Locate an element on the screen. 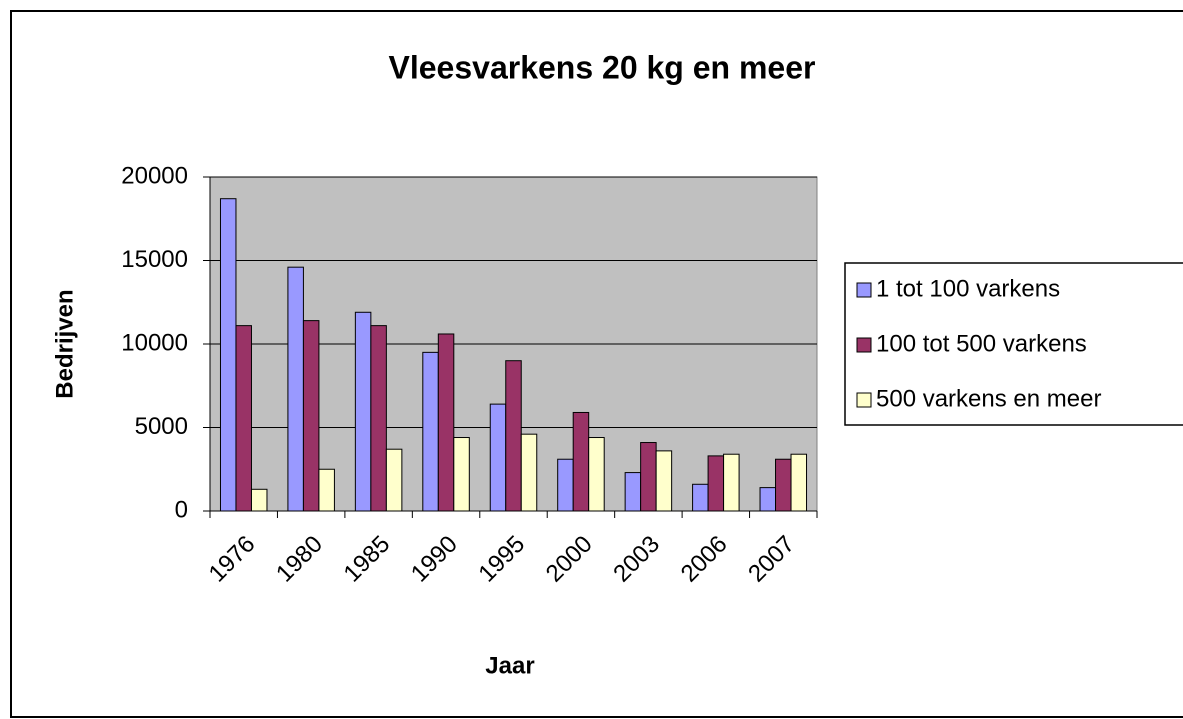 The width and height of the screenshot is (1183, 719). y-tick-label: 10000 is located at coordinates (154, 342).